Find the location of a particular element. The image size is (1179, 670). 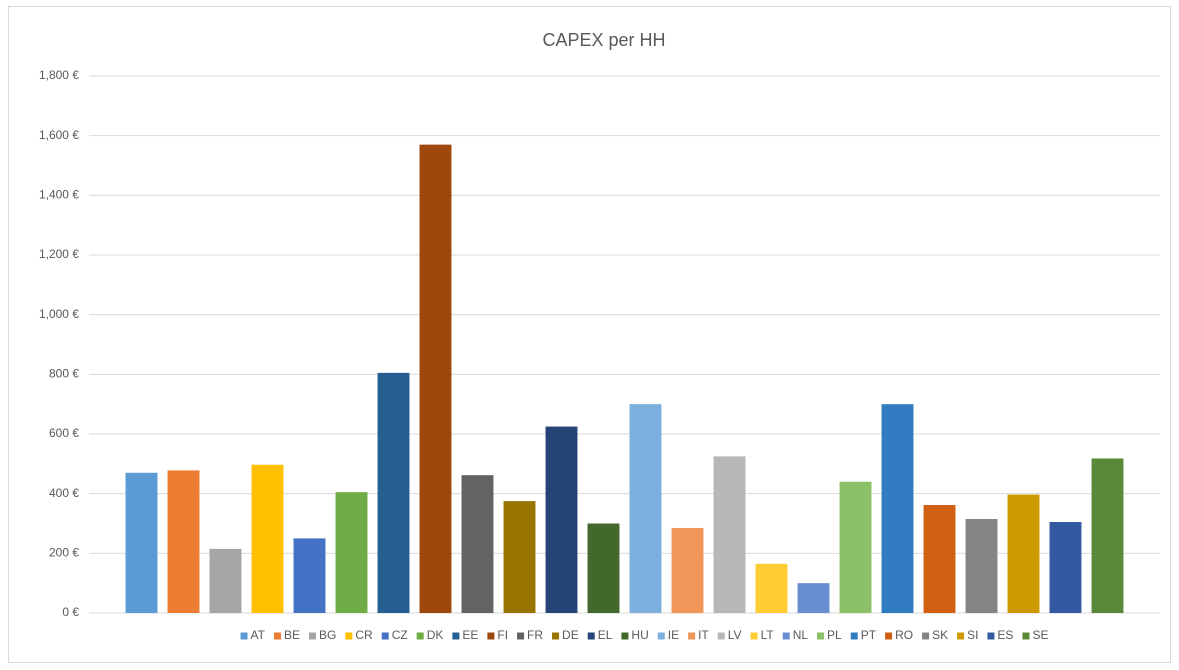

legend-label: BG is located at coordinates (327, 635).